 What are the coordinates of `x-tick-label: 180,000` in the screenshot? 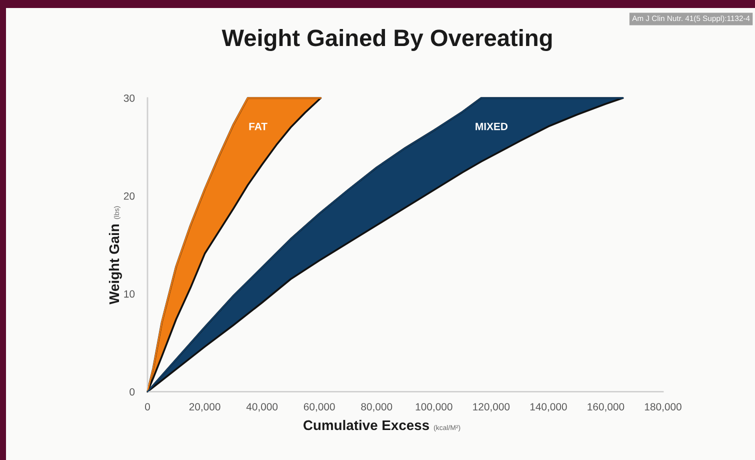 It's located at (663, 407).